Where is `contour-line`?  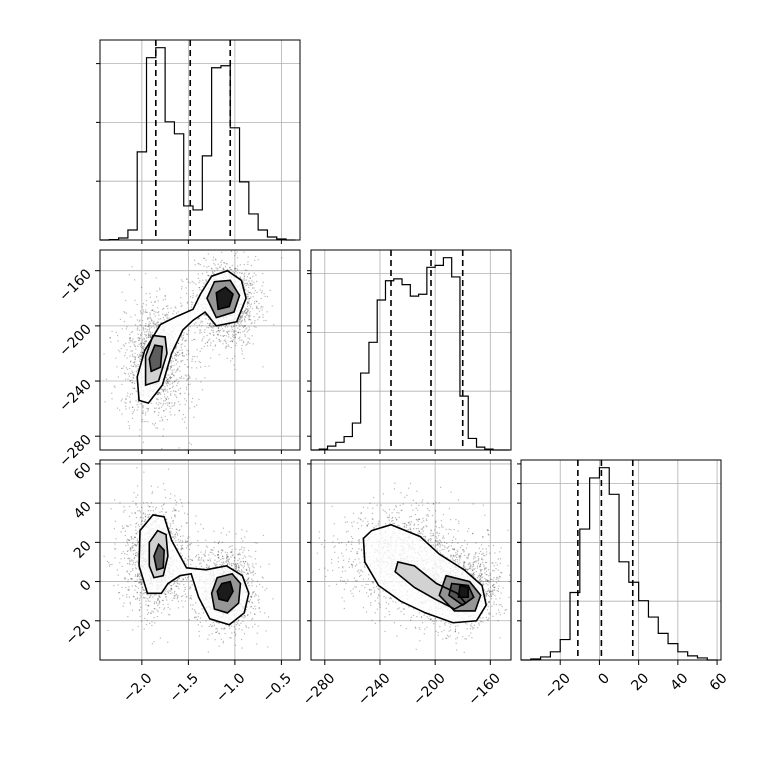 contour-line is located at coordinates (223, 299).